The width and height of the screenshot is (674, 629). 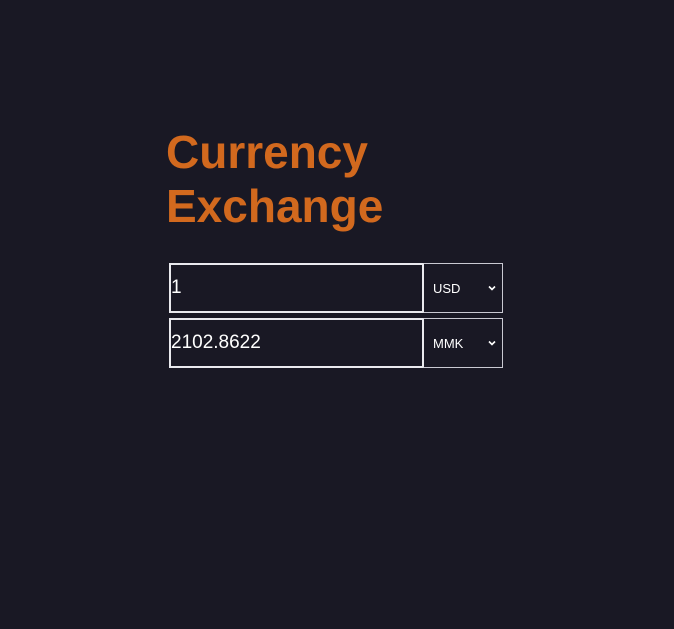 I want to click on to-row: MMK, so click(x=336, y=343).